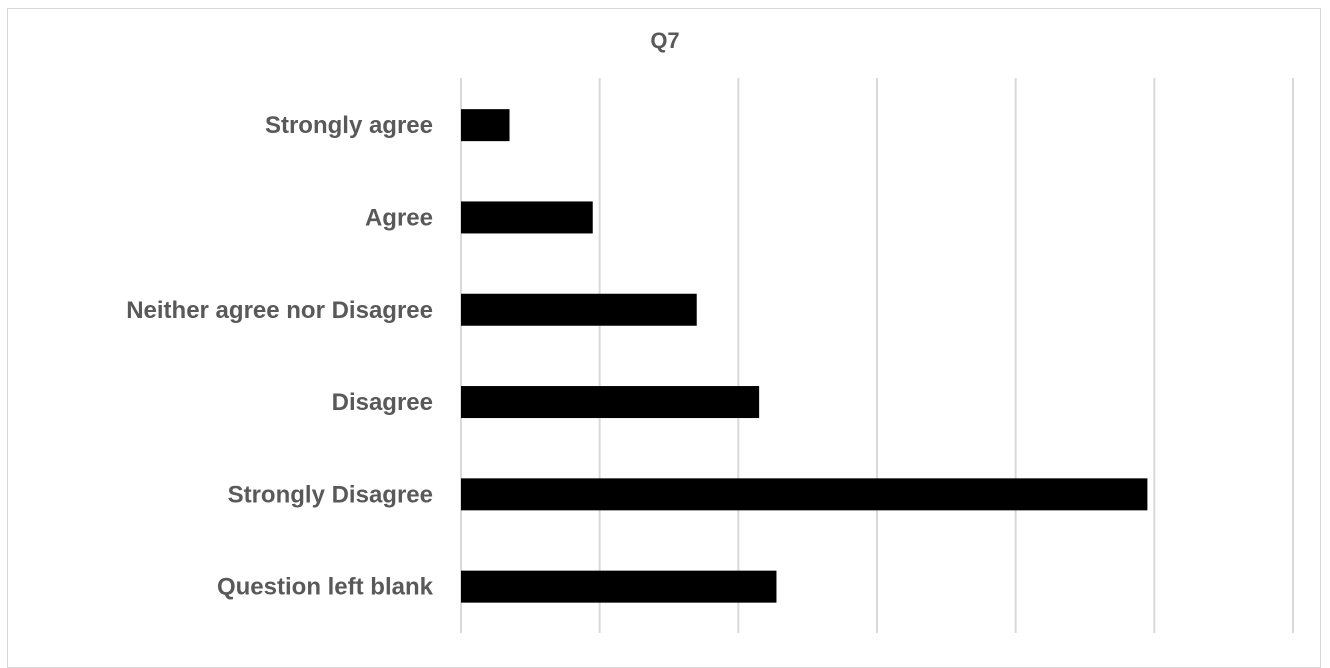 This screenshot has width=1330, height=668. I want to click on category-label: Strongly Disagree, so click(330, 494).